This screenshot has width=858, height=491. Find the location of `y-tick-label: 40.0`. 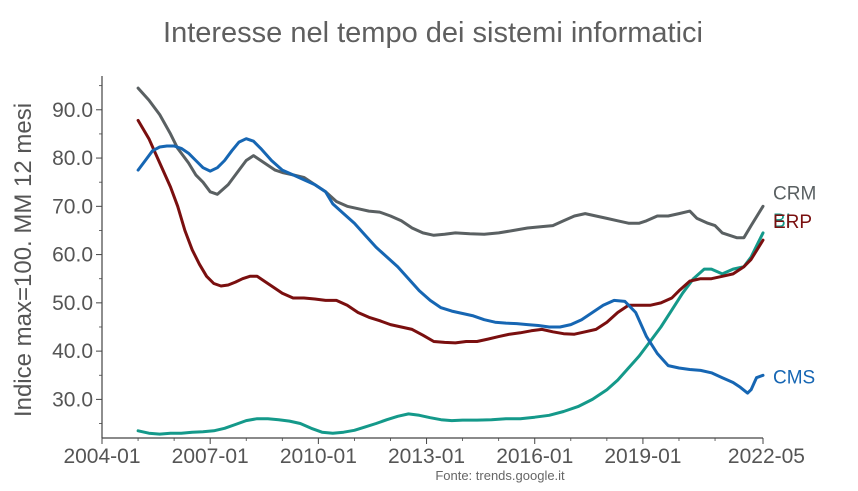

y-tick-label: 40.0 is located at coordinates (72, 351).